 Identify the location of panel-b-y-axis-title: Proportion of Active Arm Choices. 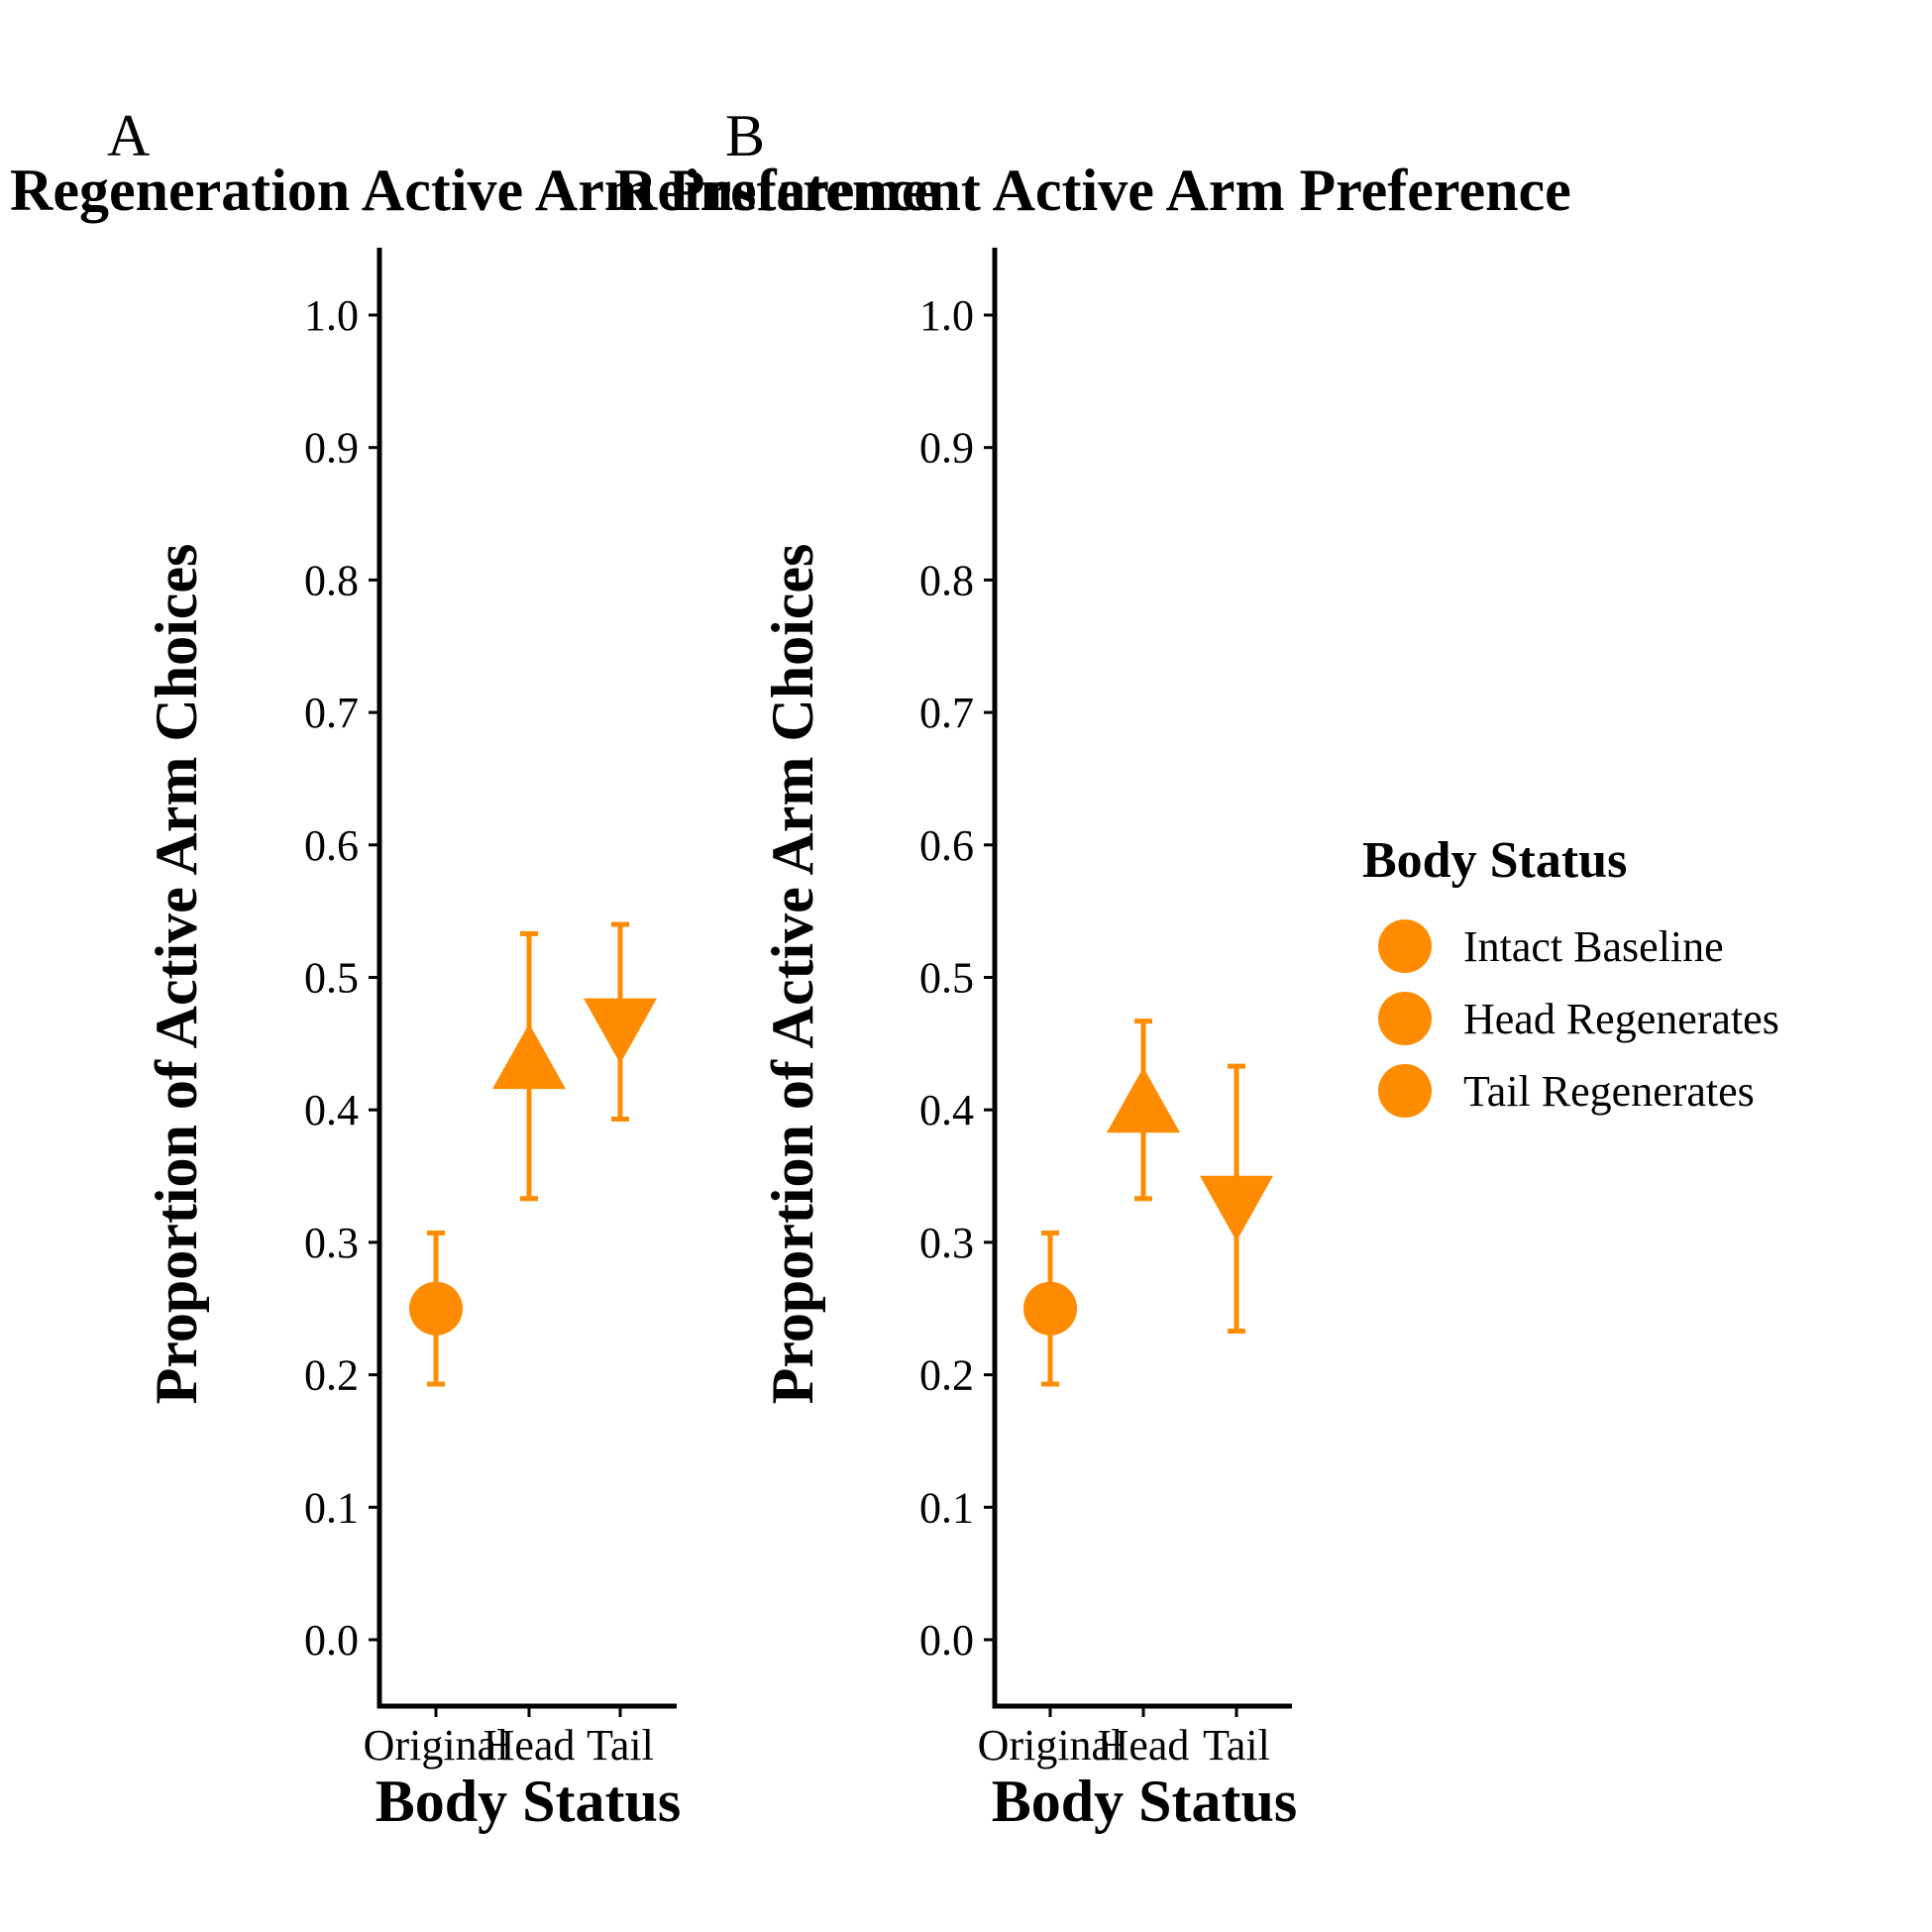
(792, 975).